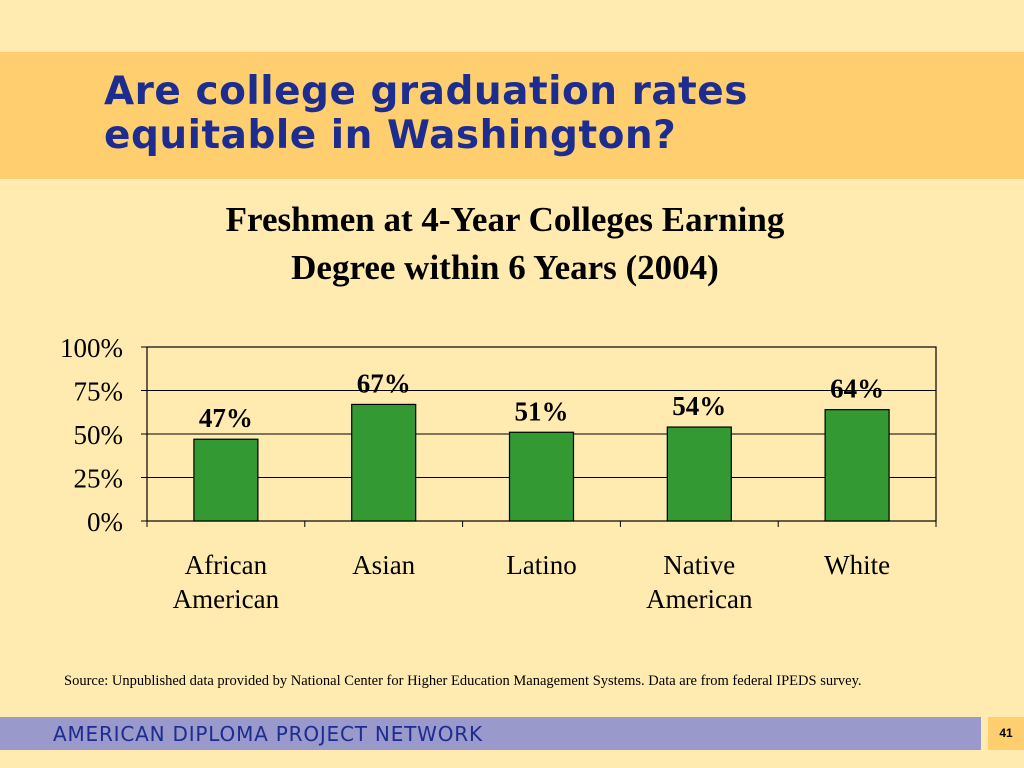 The width and height of the screenshot is (1024, 768). What do you see at coordinates (426, 91) in the screenshot?
I see `slide-title-line-1: Are college graduation rates` at bounding box center [426, 91].